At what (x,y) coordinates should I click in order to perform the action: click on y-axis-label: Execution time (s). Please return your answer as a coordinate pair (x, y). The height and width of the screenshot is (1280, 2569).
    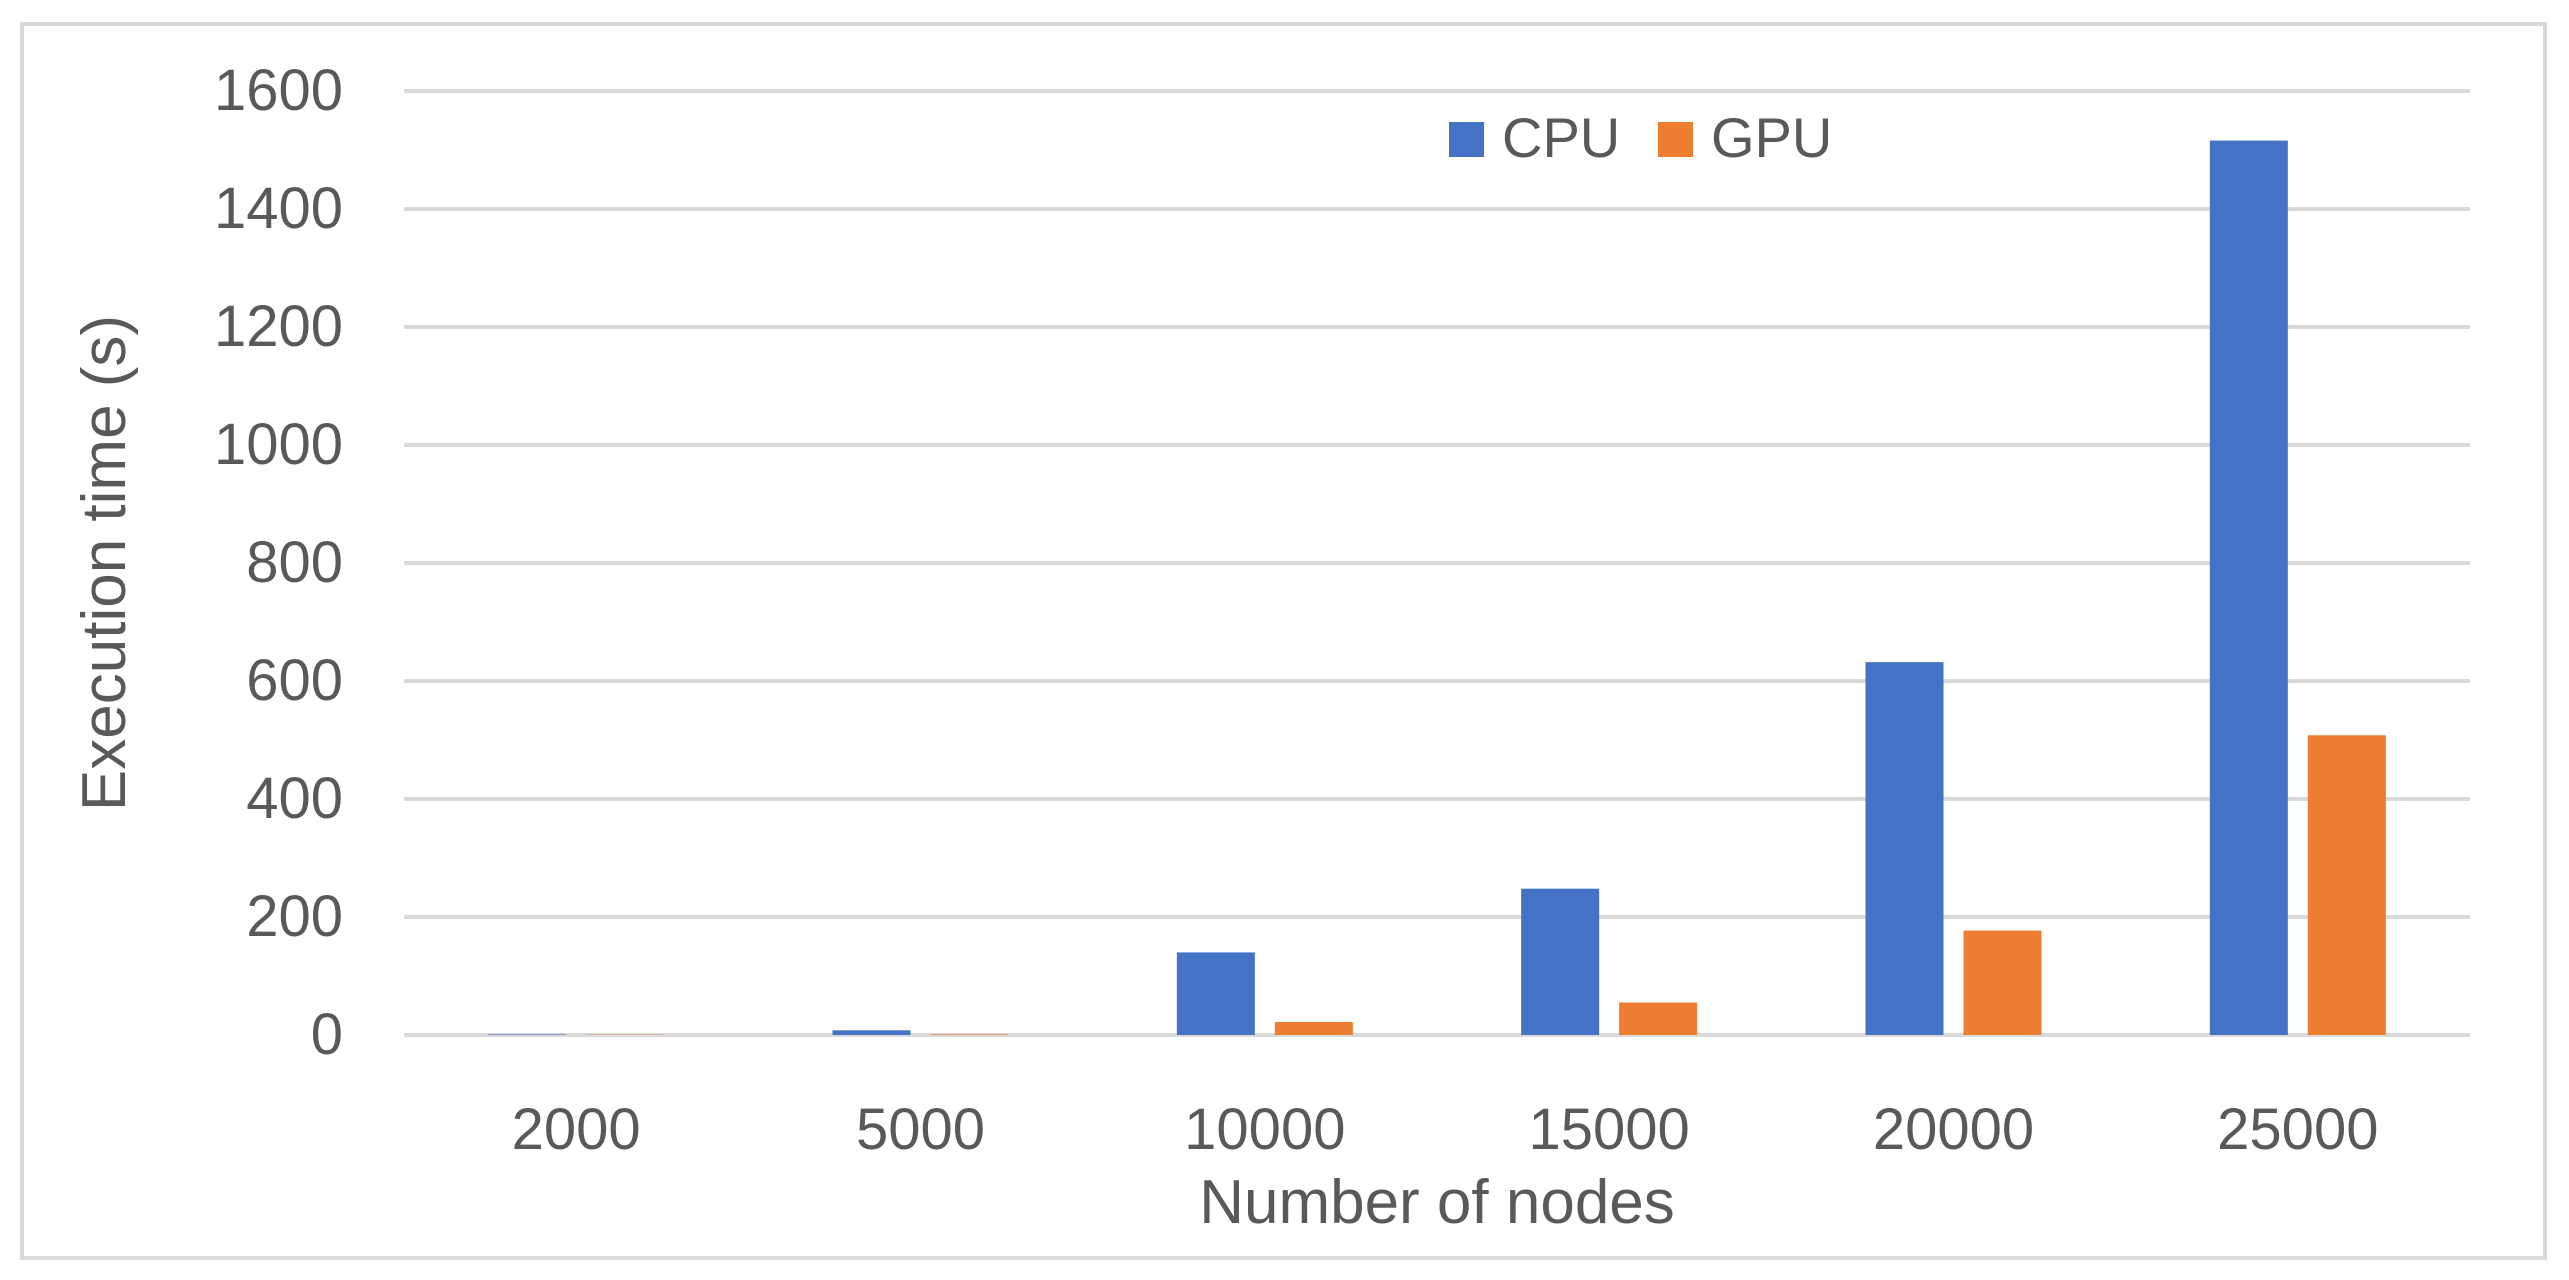
    Looking at the image, I should click on (104, 563).